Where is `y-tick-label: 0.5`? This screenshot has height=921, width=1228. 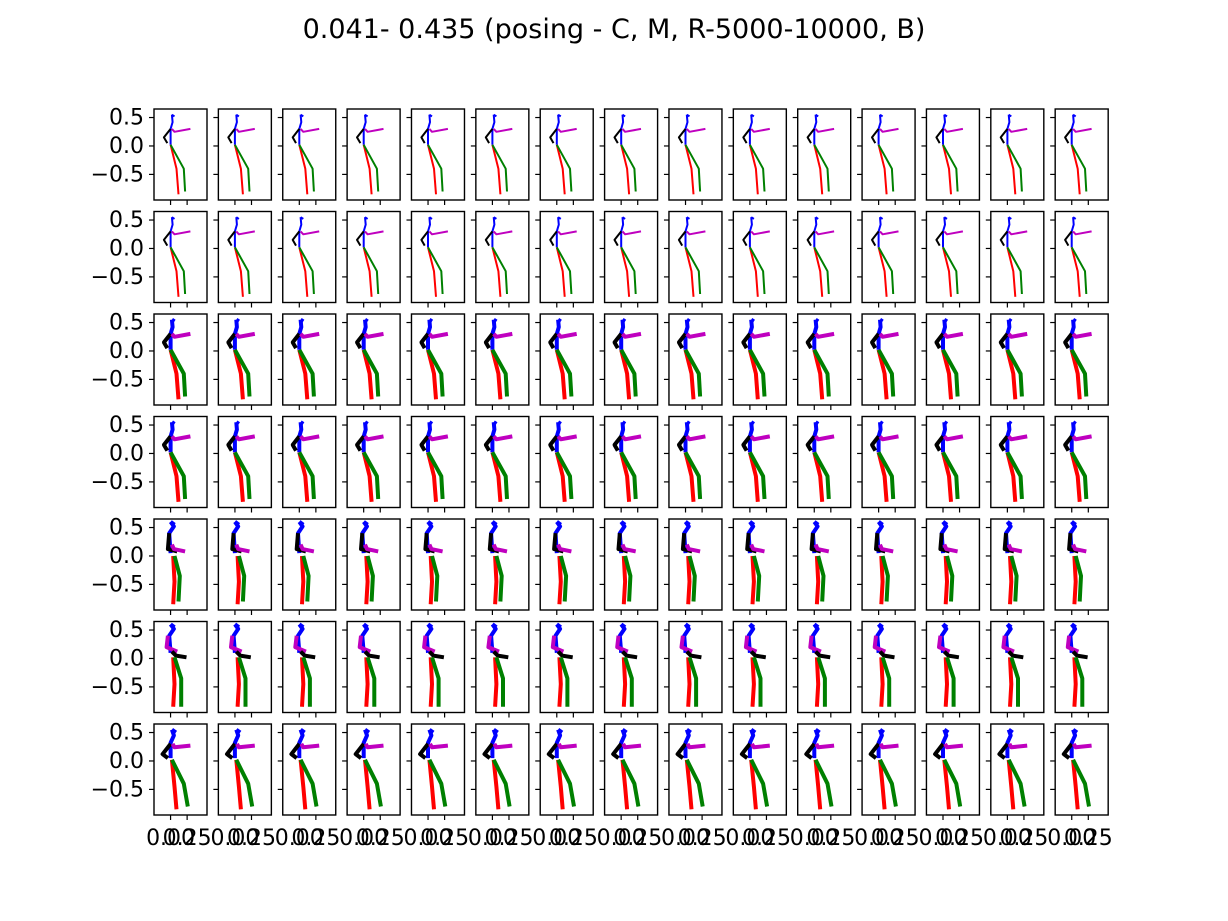
y-tick-label: 0.5 is located at coordinates (126, 220).